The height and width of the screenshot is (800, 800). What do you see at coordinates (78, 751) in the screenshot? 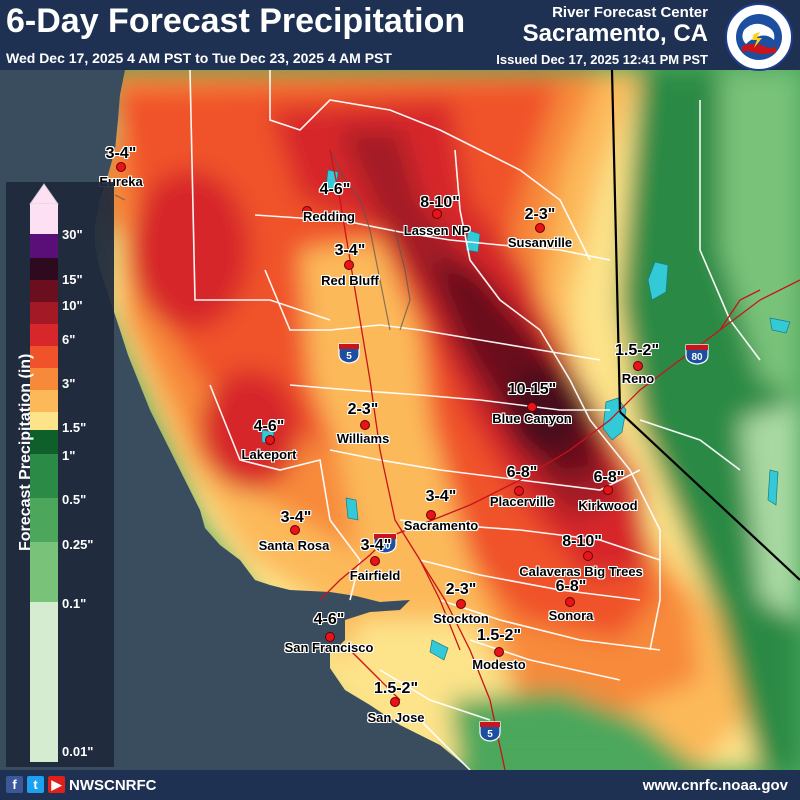
I see `legend-tick-0-01: 0.01"` at bounding box center [78, 751].